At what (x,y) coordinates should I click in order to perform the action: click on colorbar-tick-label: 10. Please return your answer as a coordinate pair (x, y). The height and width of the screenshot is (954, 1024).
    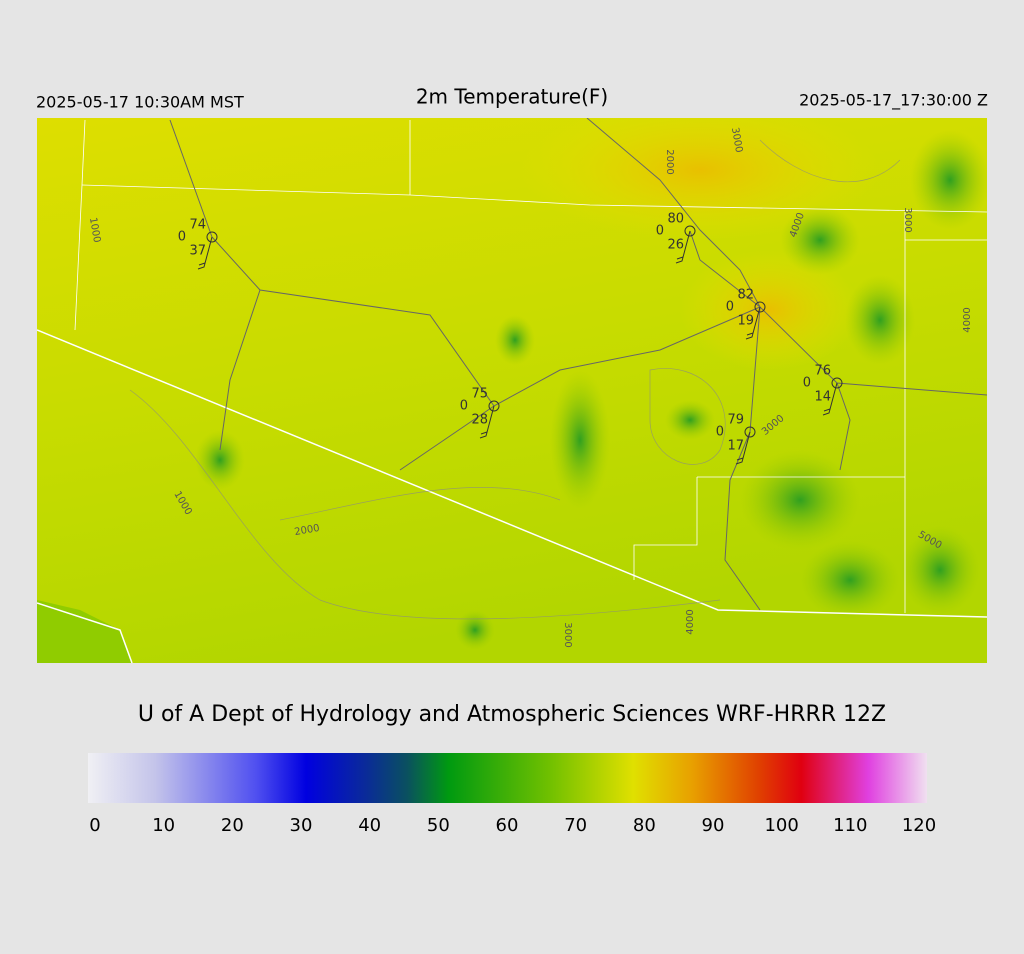
    Looking at the image, I should click on (163, 825).